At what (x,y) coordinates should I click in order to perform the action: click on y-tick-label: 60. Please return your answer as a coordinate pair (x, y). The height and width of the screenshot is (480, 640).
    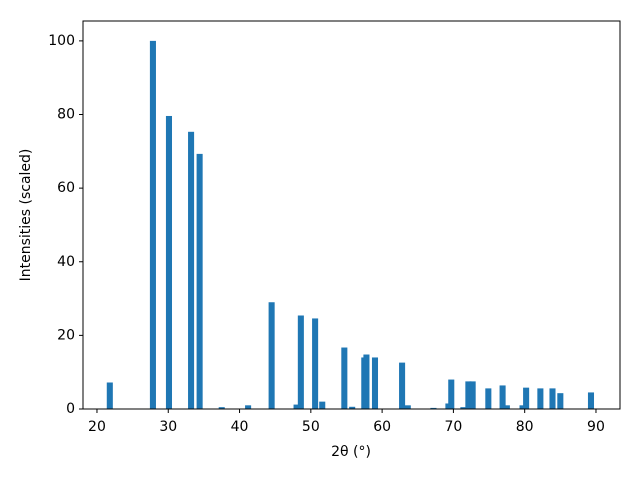
    Looking at the image, I should click on (66, 188).